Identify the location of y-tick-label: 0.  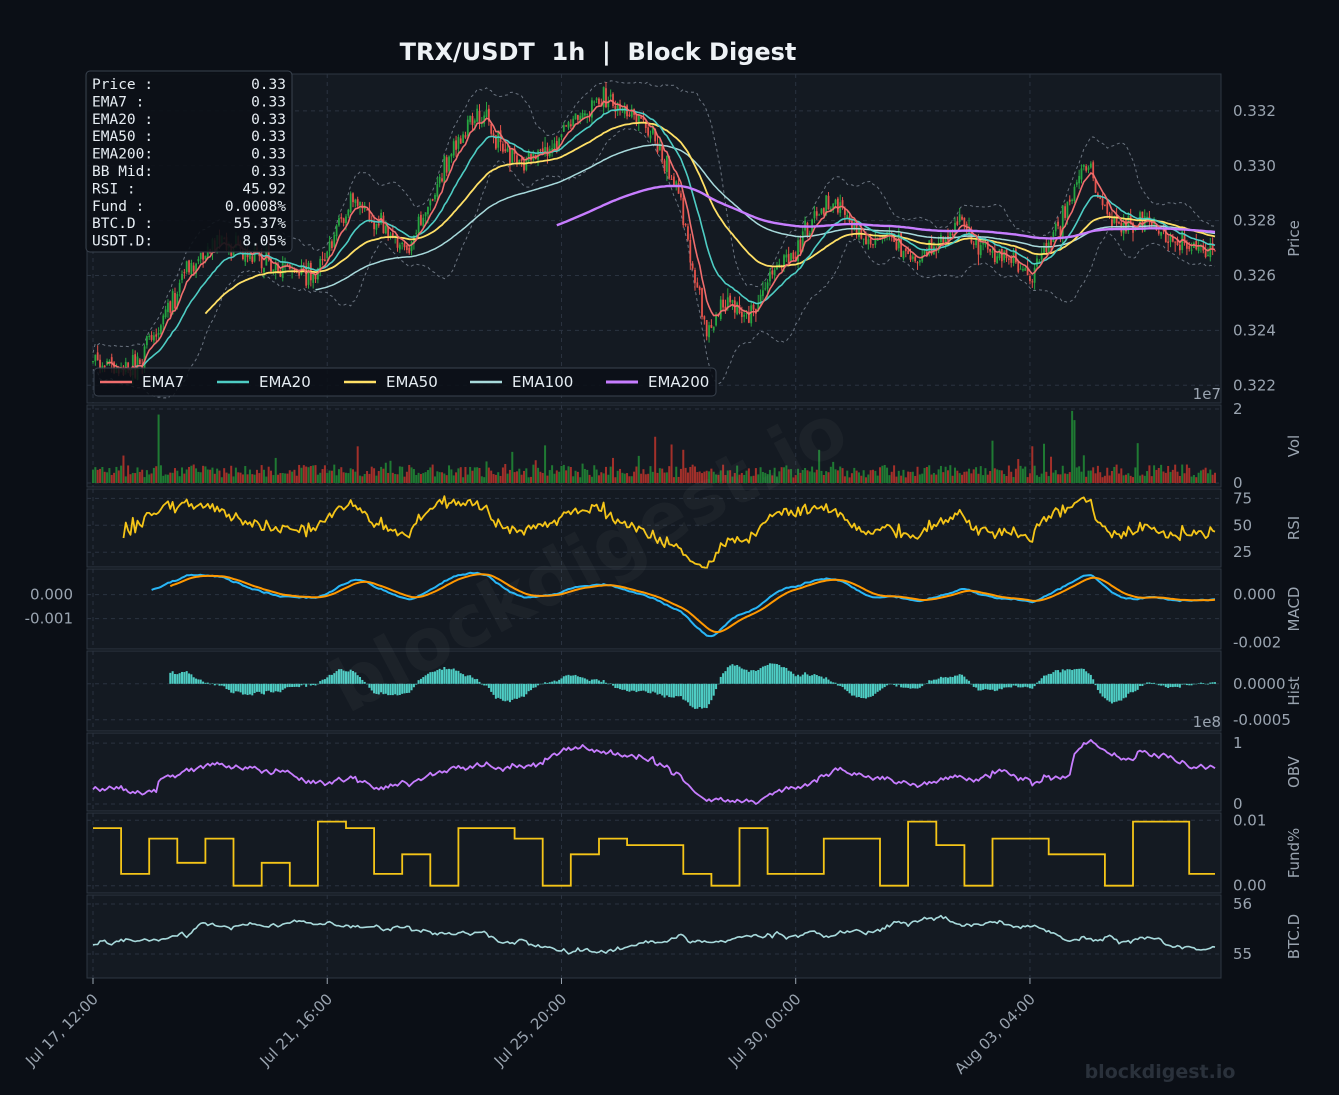
(1238, 804).